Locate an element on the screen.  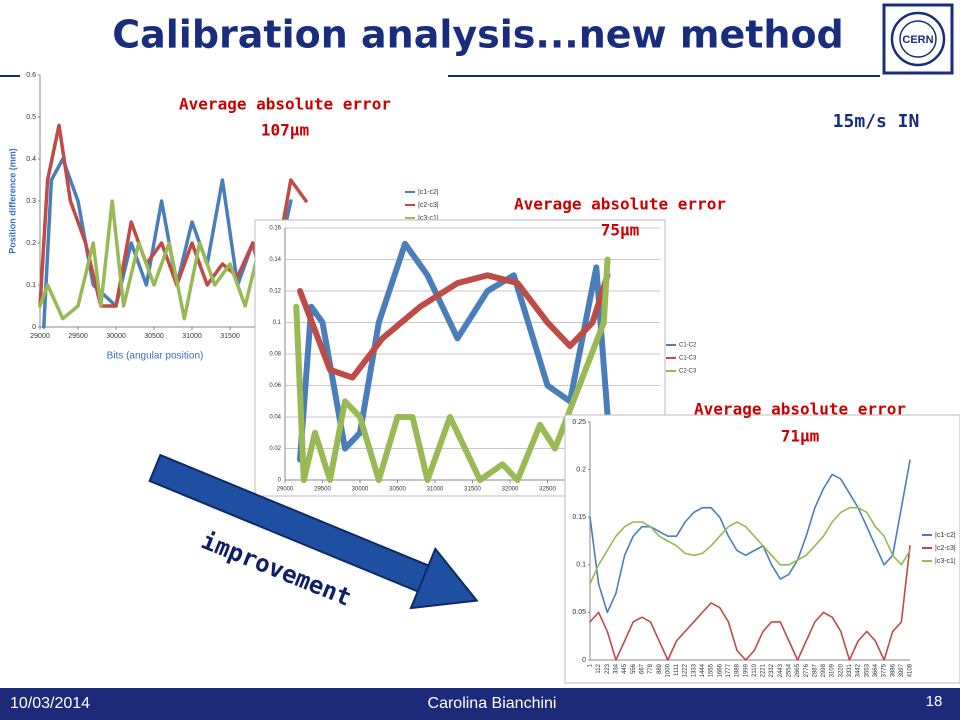
y-tick-label: 0.14 is located at coordinates (275, 260).